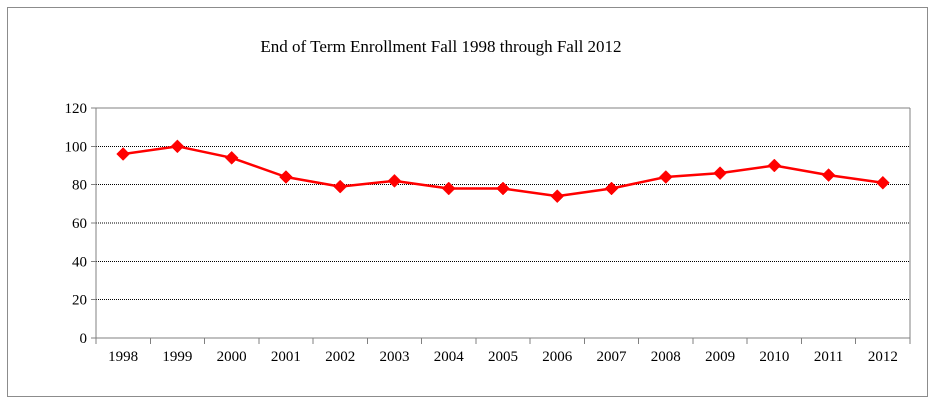  I want to click on data-point-2002, so click(340, 186).